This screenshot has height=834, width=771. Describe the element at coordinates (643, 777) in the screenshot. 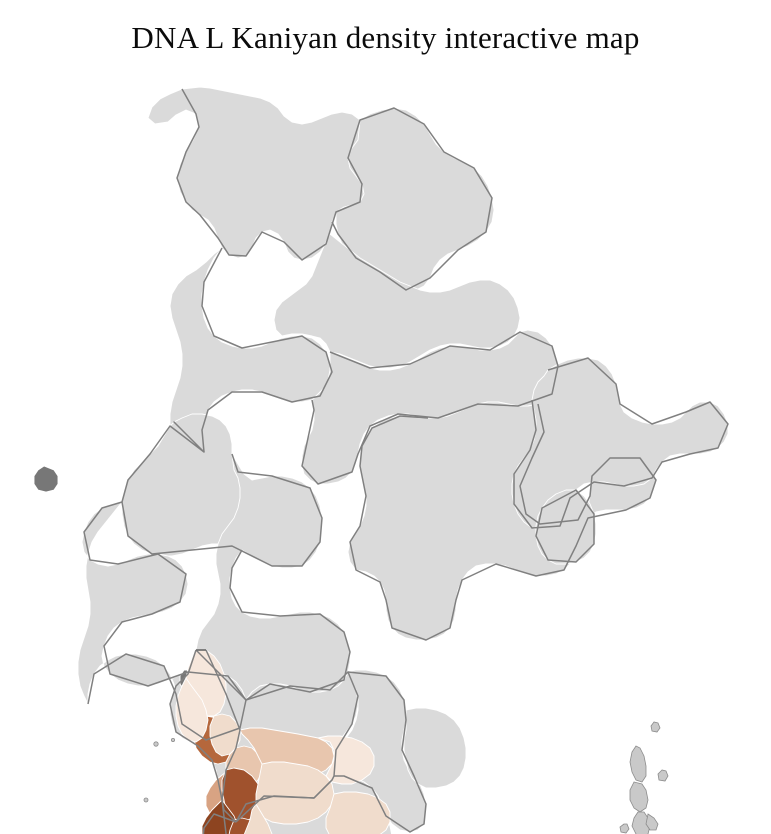

I see `andaman-nicobar-islands` at that location.